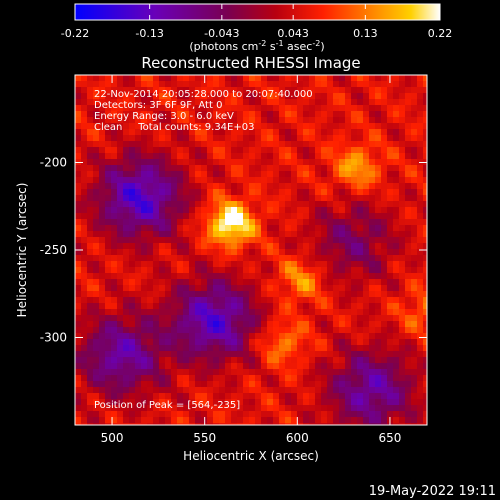 This screenshot has height=500, width=500. What do you see at coordinates (389, 438) in the screenshot?
I see `x-tick-label: 650` at bounding box center [389, 438].